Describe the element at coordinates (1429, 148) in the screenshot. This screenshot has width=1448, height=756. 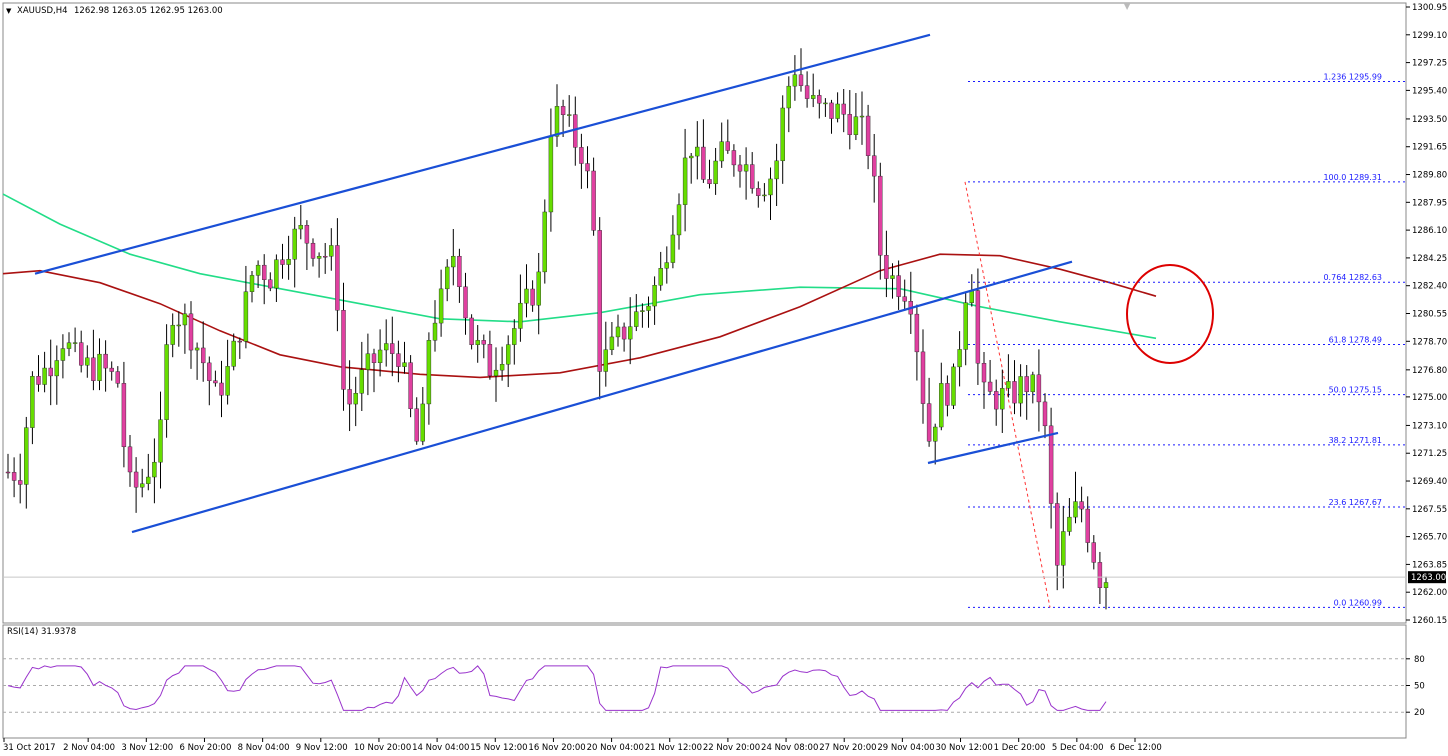
I see `y-tick-label: 1291.65` at that location.